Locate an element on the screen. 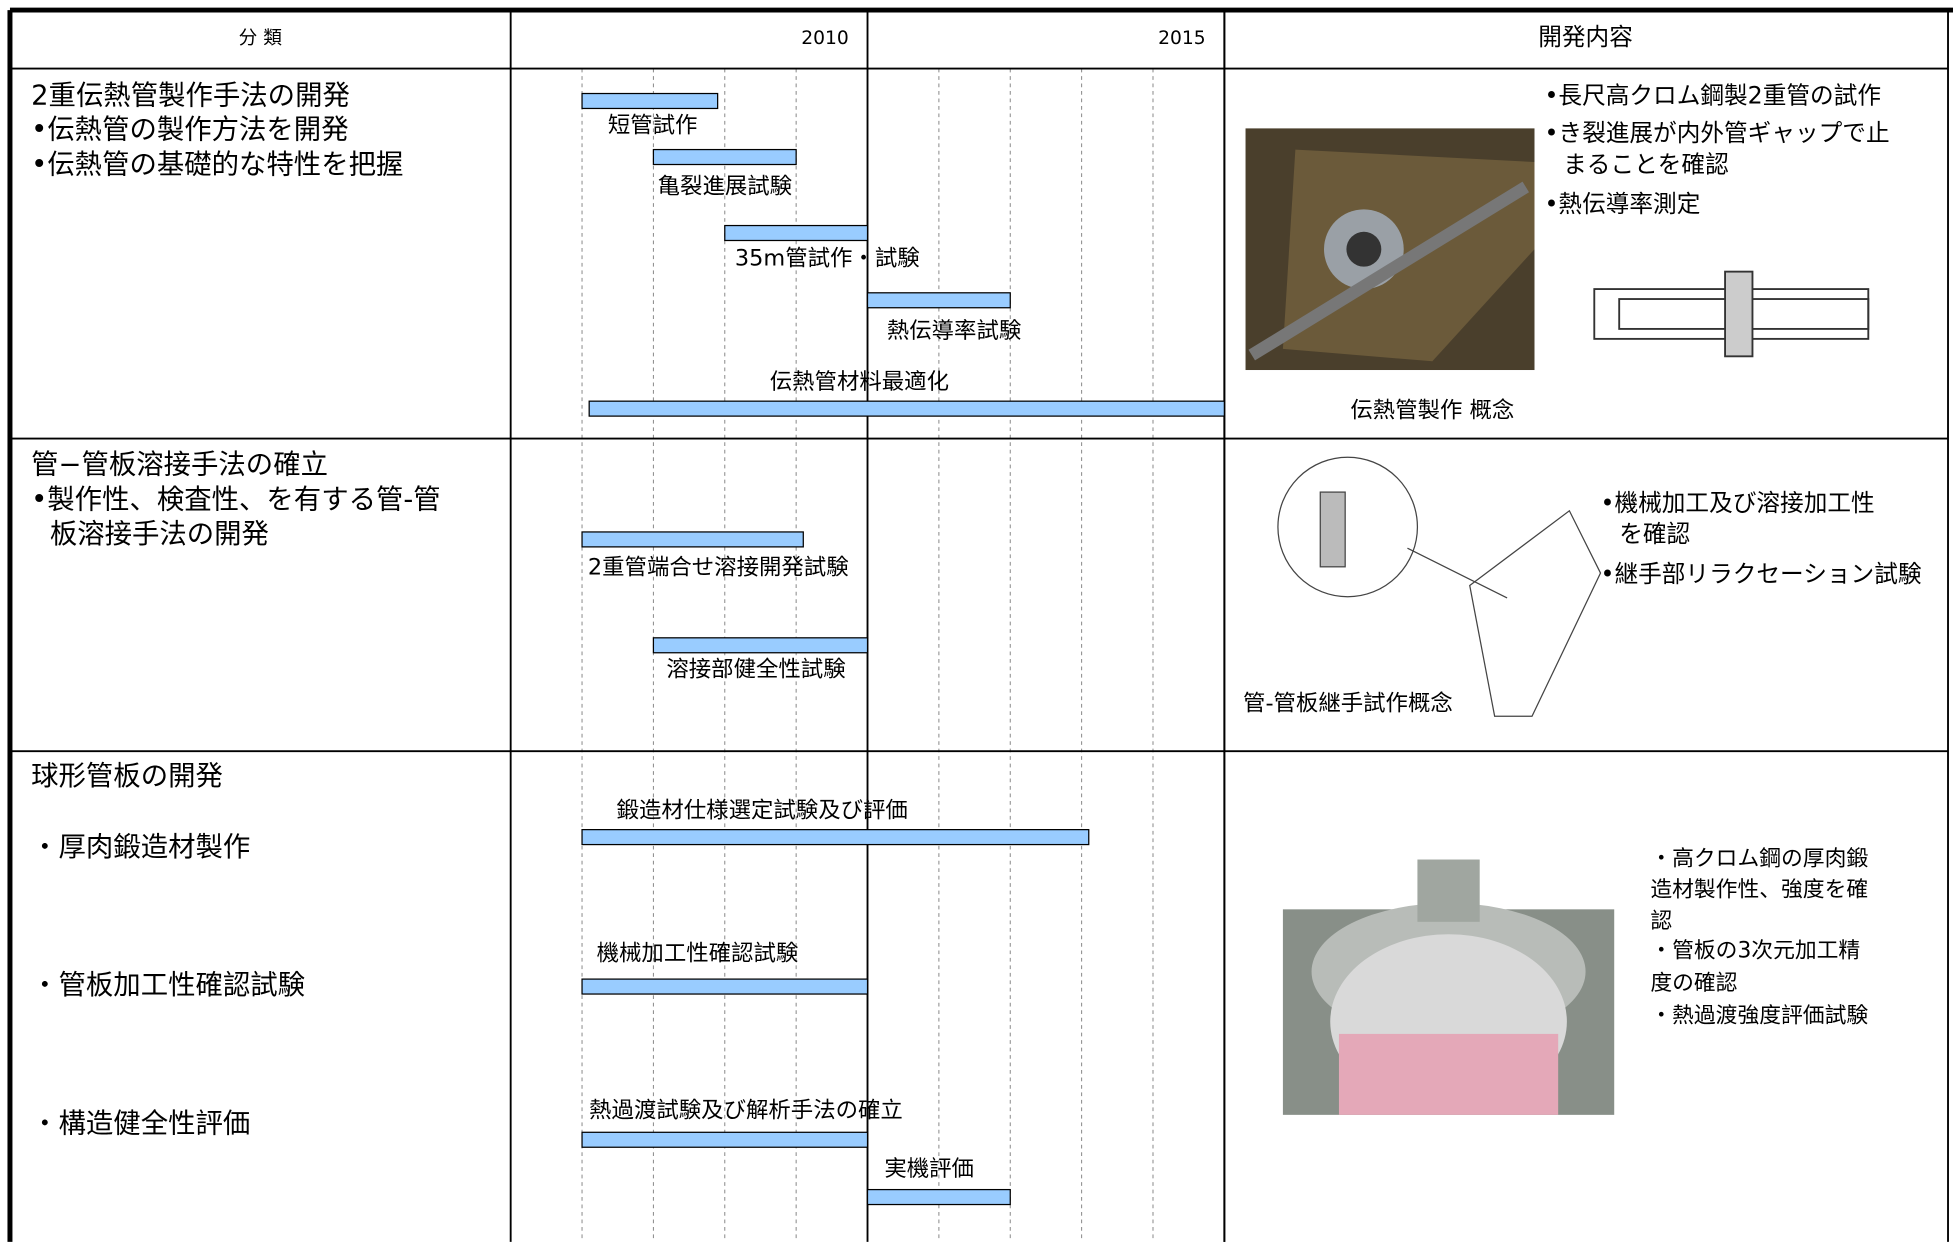 The height and width of the screenshot is (1246, 1953). image-caption: 伝熱管製作 概念 is located at coordinates (1432, 411).